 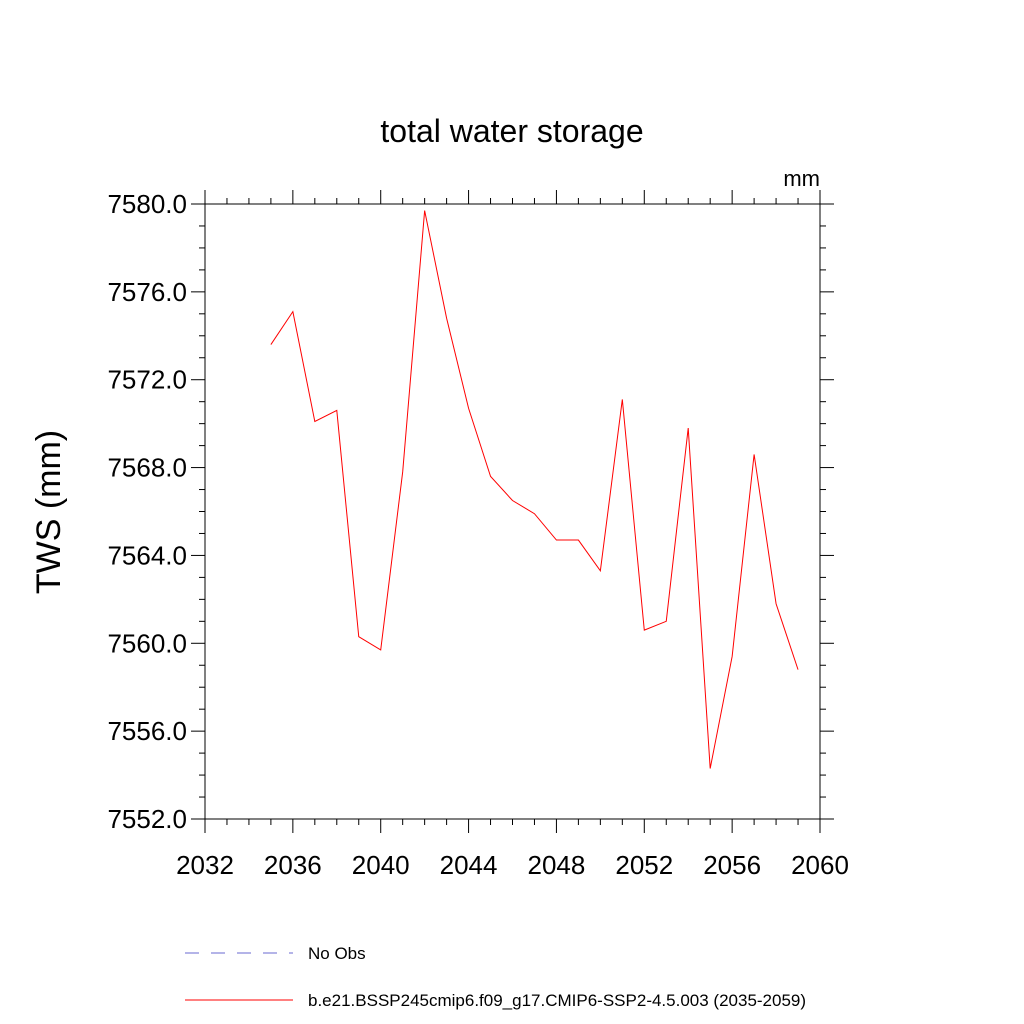 What do you see at coordinates (147, 643) in the screenshot?
I see `y-tick-label: 7560.0` at bounding box center [147, 643].